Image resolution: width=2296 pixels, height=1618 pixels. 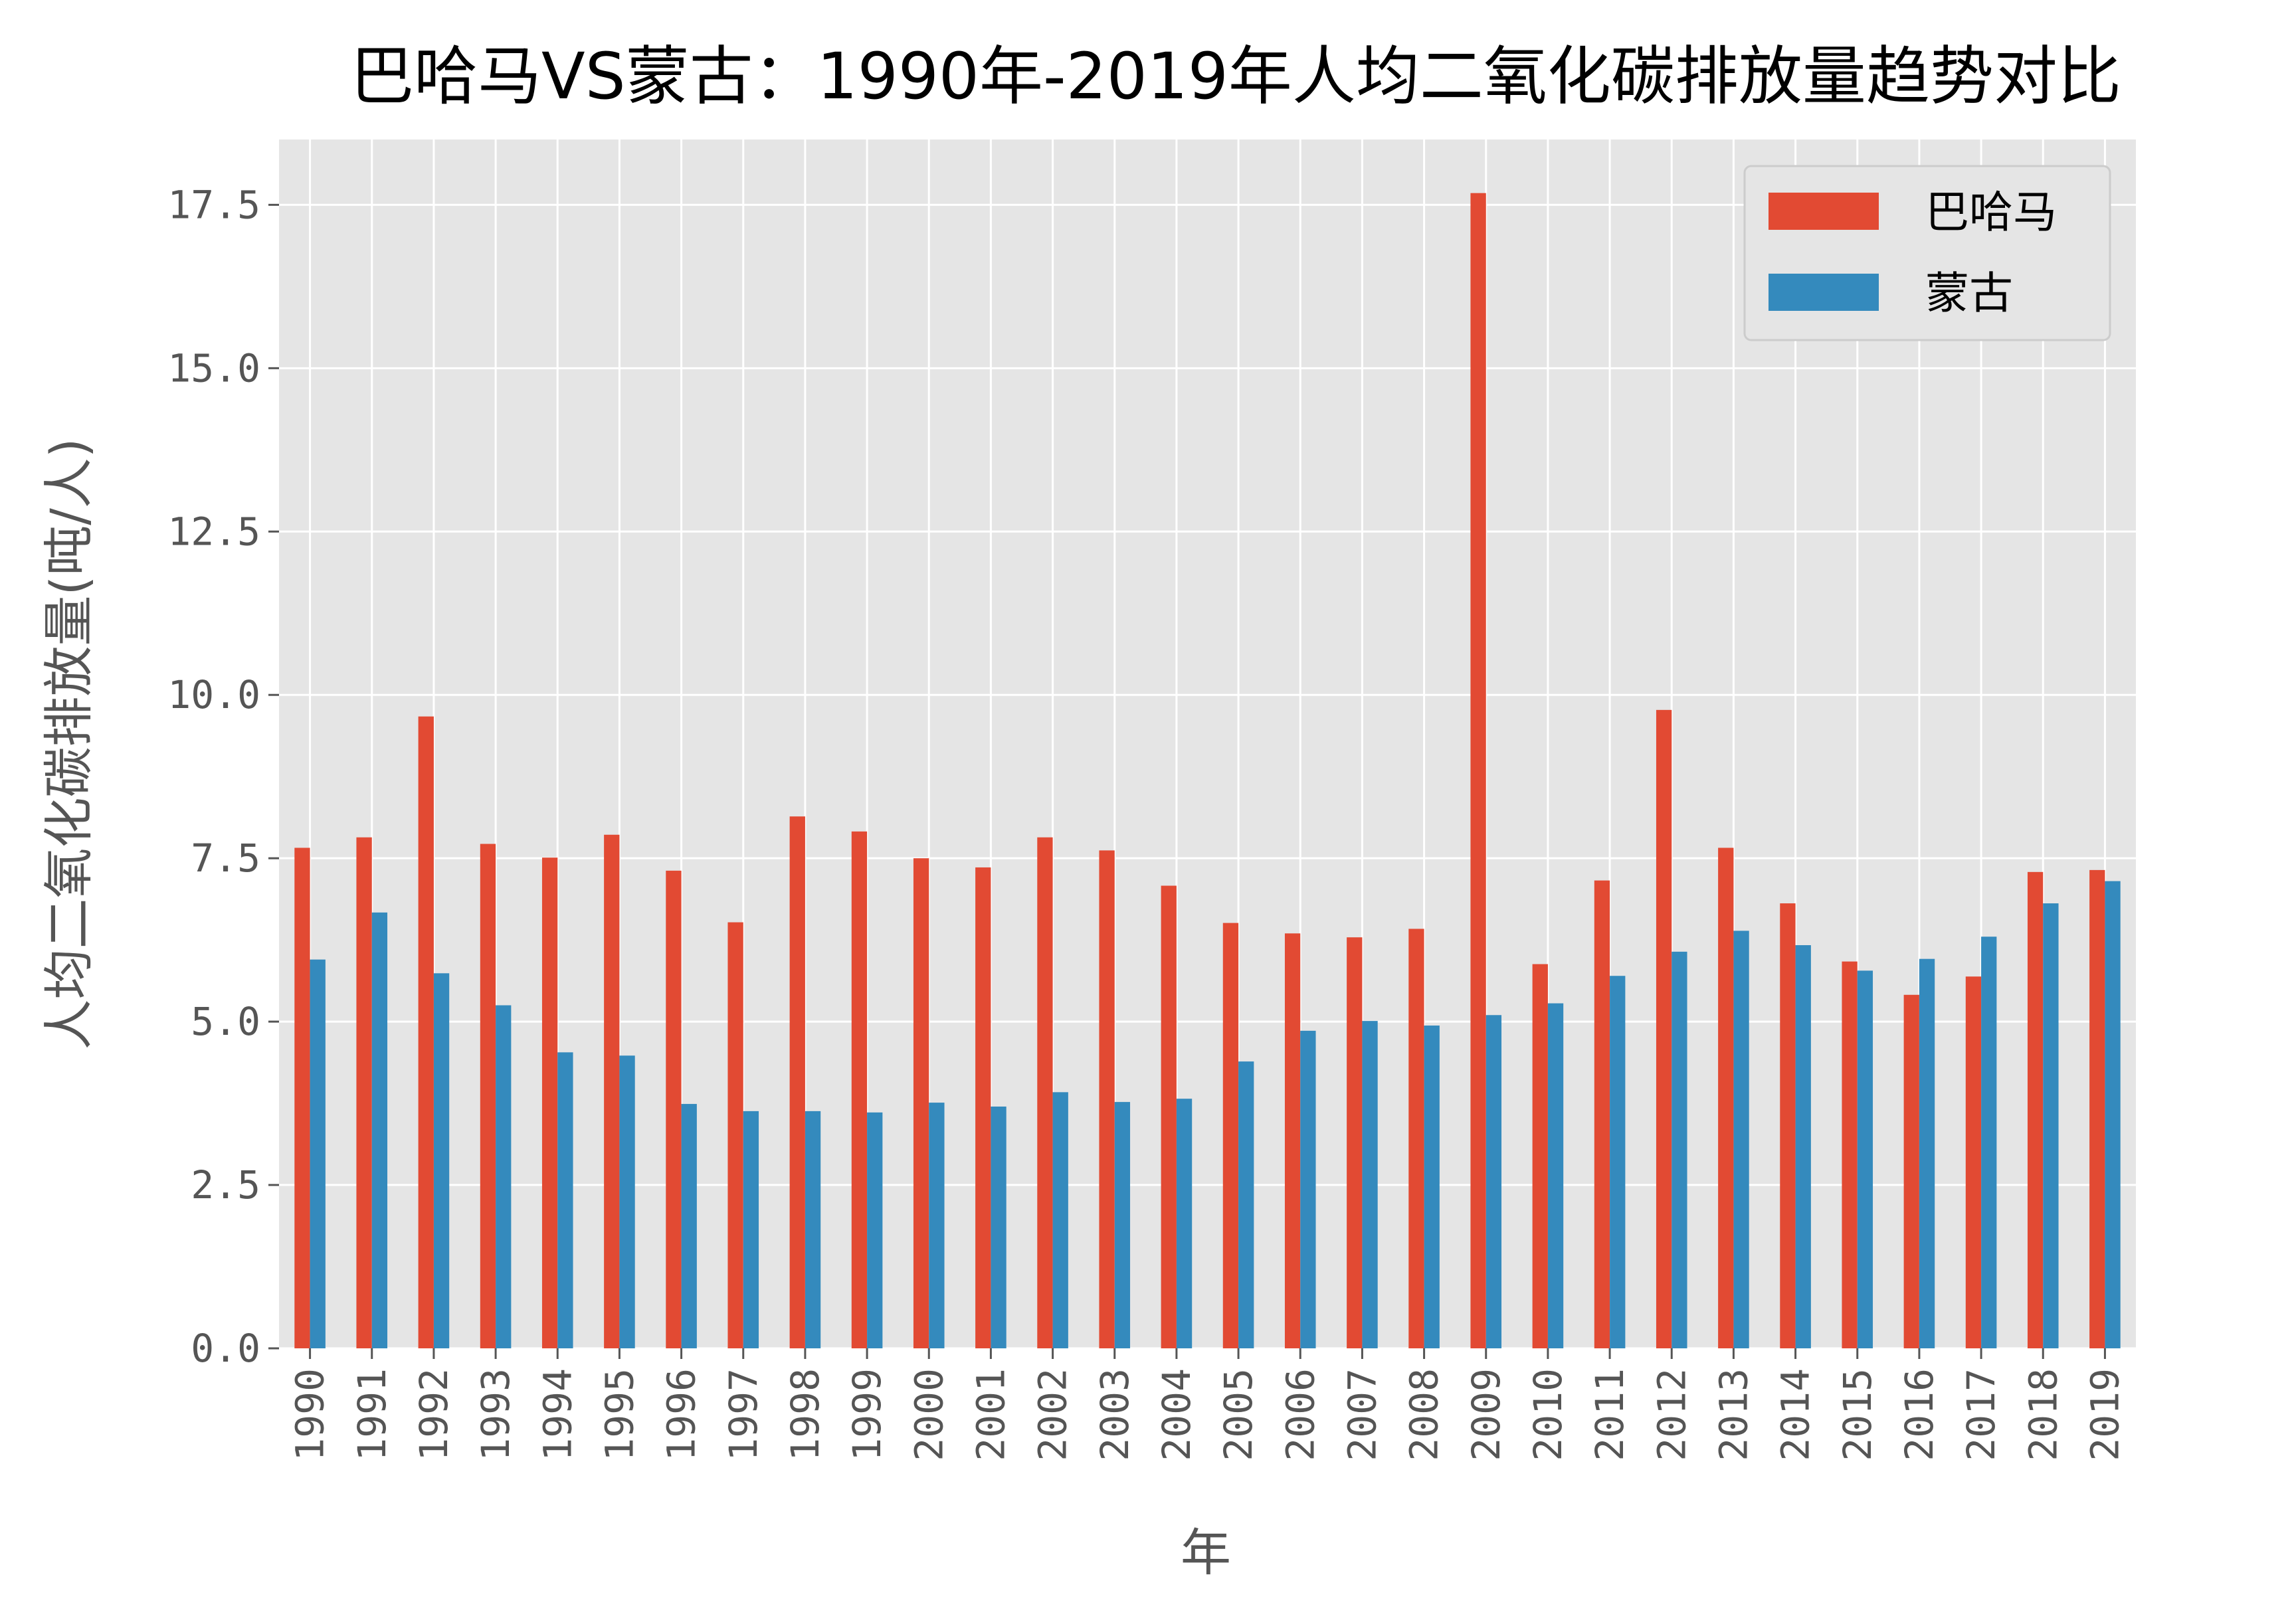 I want to click on x-tick-label: 2019, so click(x=2104, y=1415).